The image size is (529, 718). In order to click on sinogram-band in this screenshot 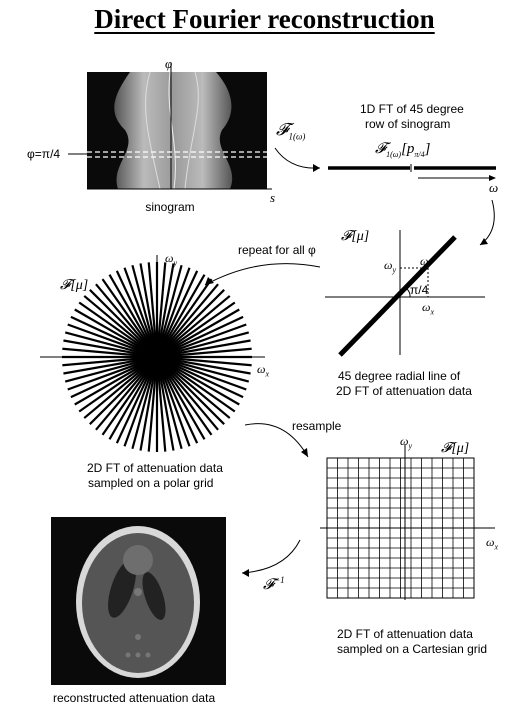, I will do `click(173, 130)`.